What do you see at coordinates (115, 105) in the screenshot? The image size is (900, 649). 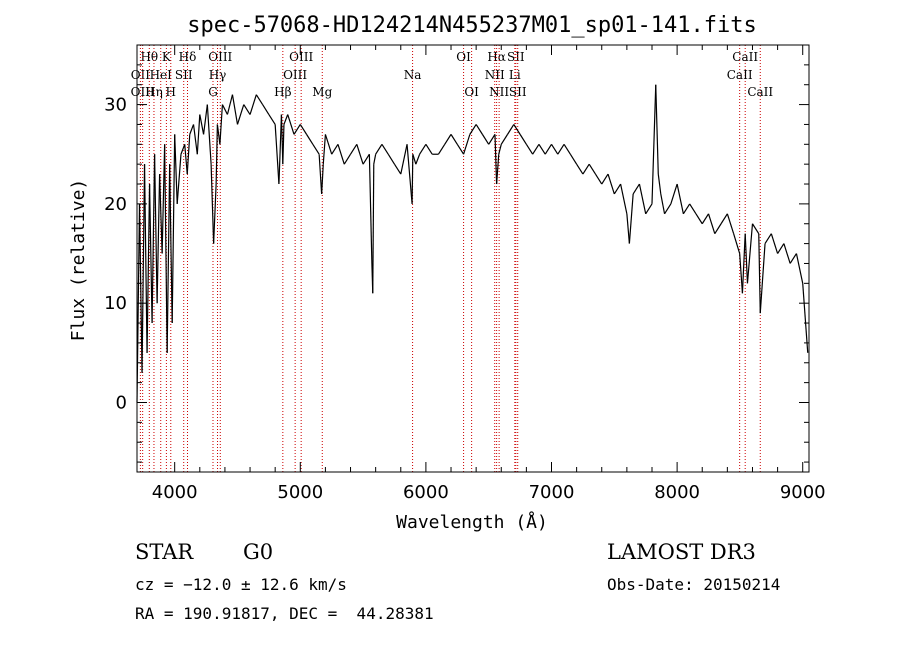 I see `y-tick-label: 30` at bounding box center [115, 105].